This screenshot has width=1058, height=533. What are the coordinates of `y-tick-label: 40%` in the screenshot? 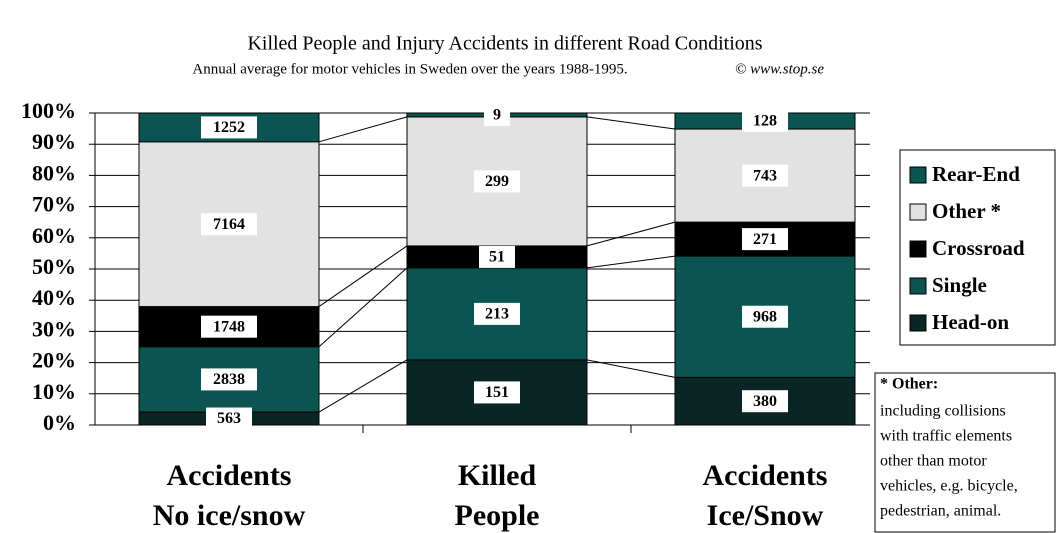 It's located at (54, 297).